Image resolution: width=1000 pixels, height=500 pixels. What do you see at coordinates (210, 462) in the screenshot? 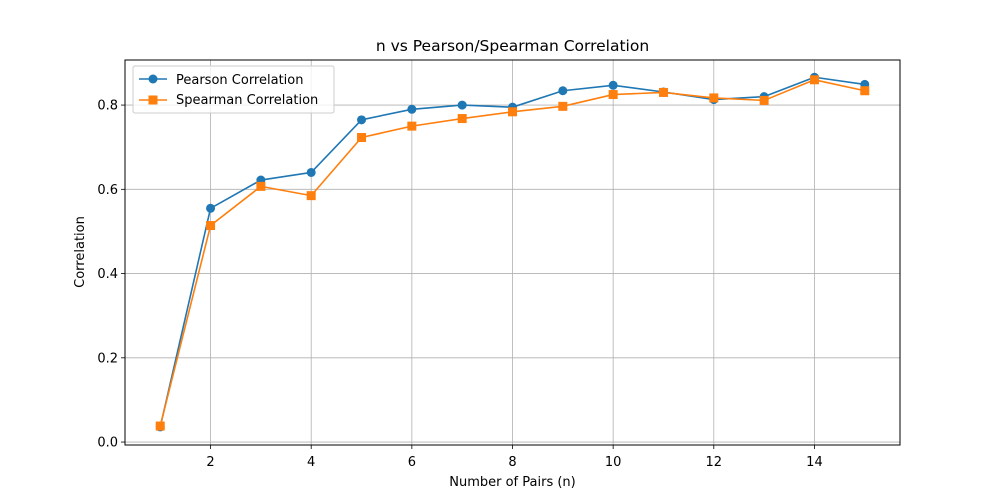
I see `x-tick-label: 2` at bounding box center [210, 462].